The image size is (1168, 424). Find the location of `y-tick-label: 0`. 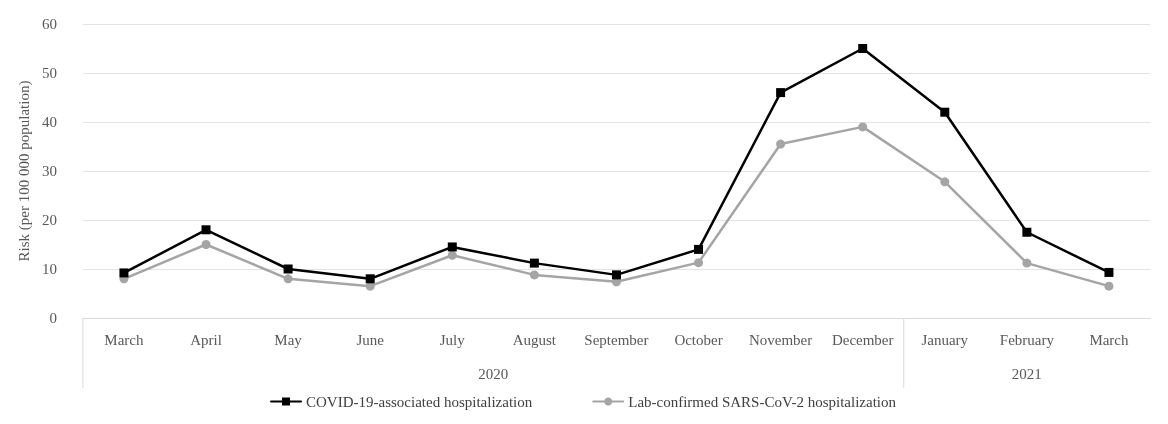

y-tick-label: 0 is located at coordinates (53, 318).